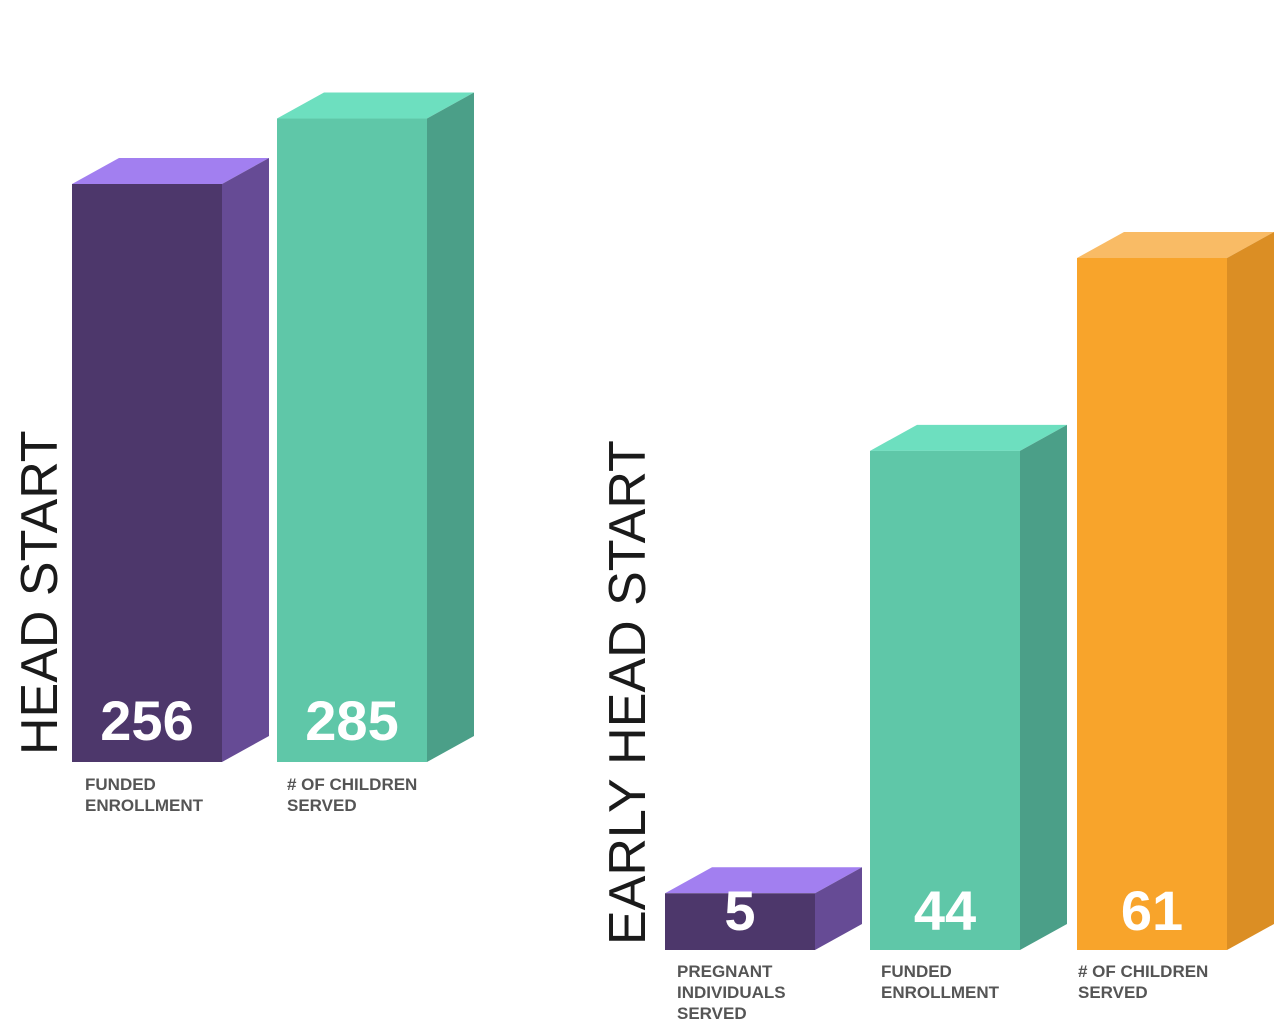 This screenshot has height=1029, width=1278. Describe the element at coordinates (40, 592) in the screenshot. I see `head-start-title: HEAD START` at that location.